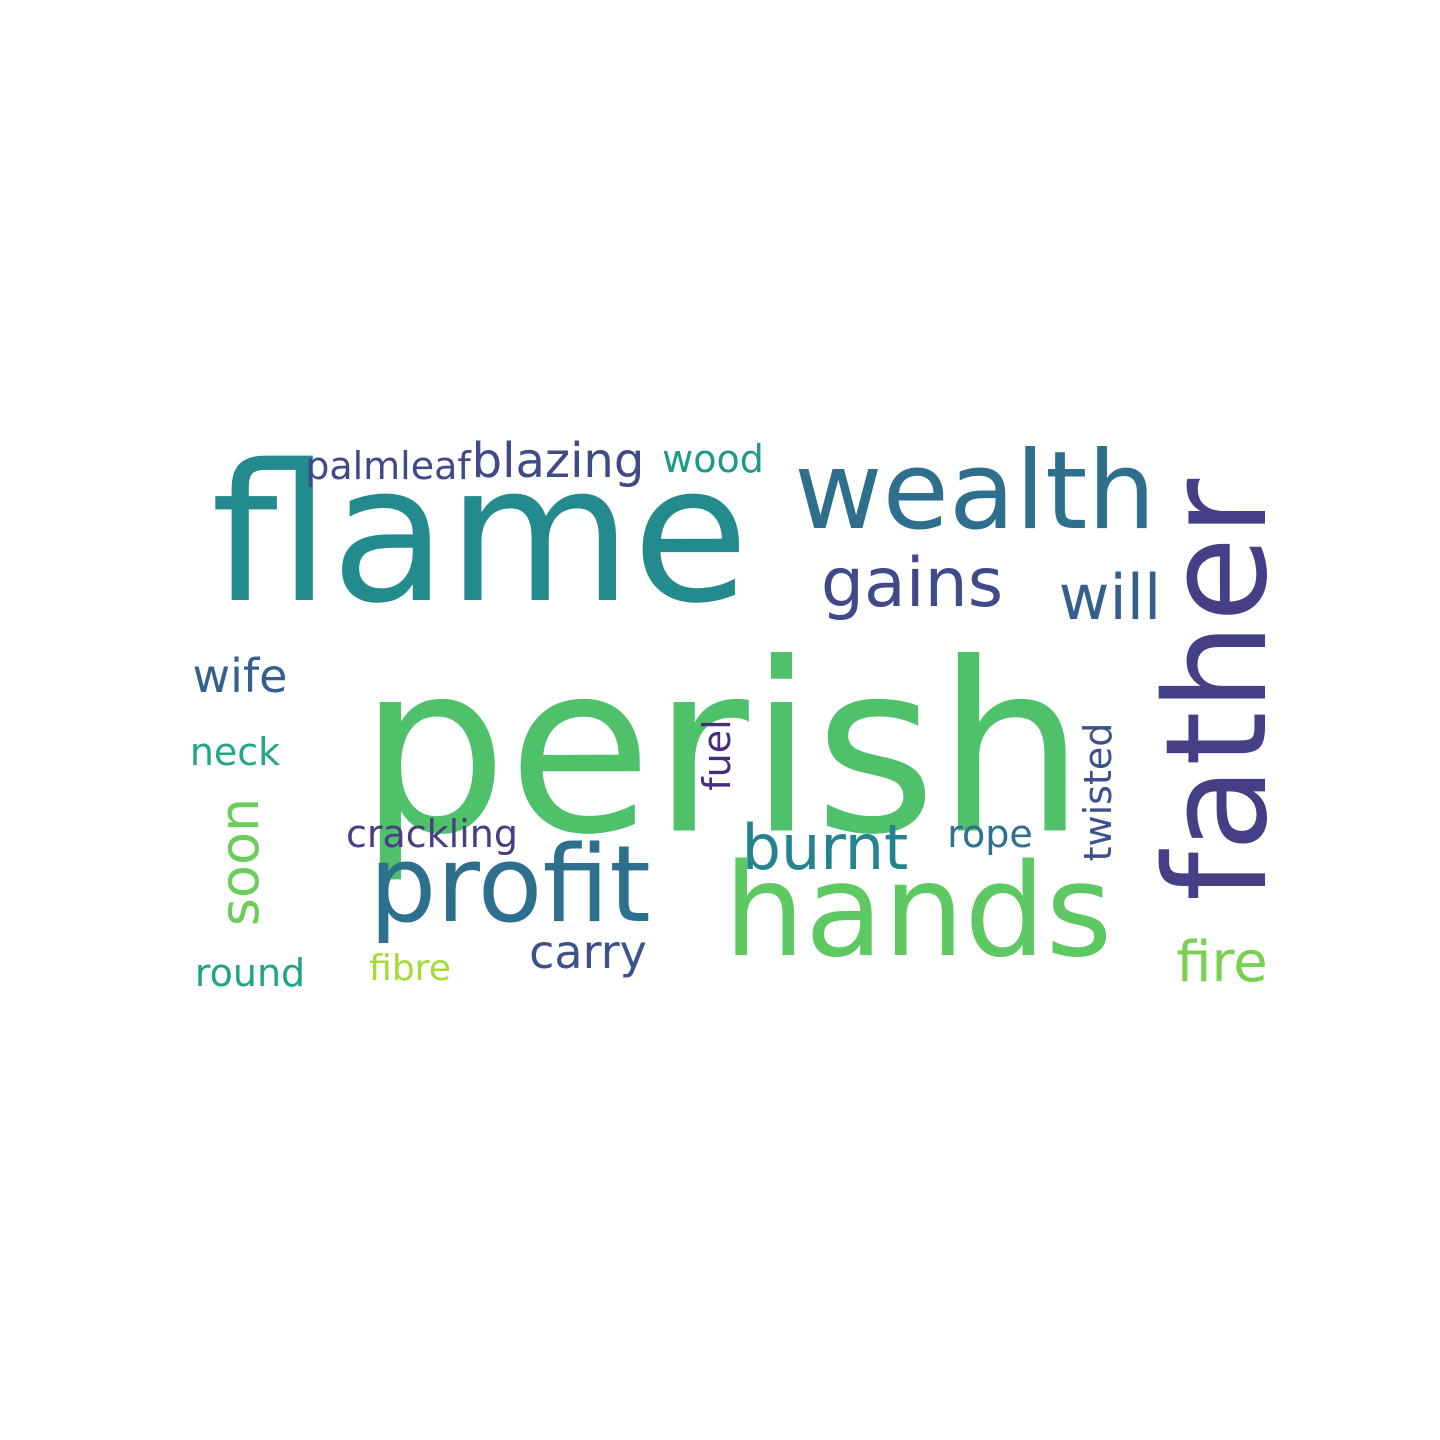 This screenshot has height=1440, width=1440. I want to click on word-wealth: wealth, so click(975, 491).